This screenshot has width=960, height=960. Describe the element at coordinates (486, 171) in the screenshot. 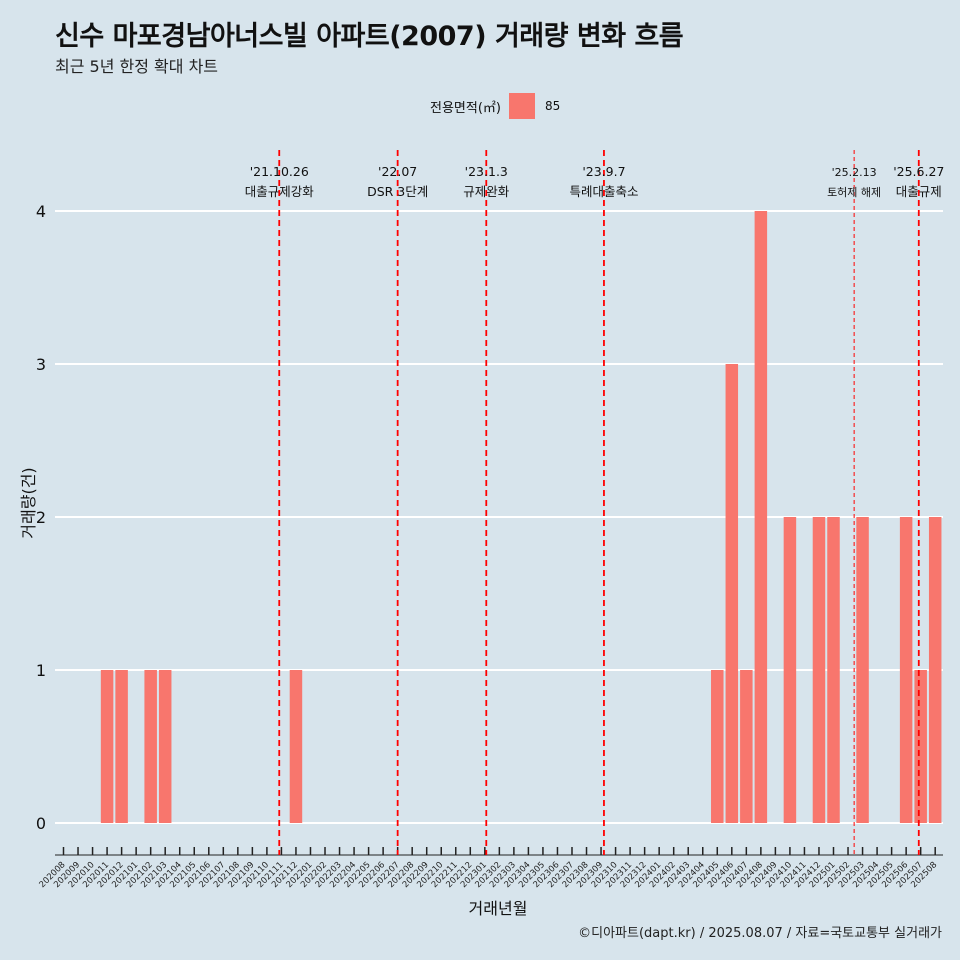

I see `event-date-label: '23.1.3` at that location.